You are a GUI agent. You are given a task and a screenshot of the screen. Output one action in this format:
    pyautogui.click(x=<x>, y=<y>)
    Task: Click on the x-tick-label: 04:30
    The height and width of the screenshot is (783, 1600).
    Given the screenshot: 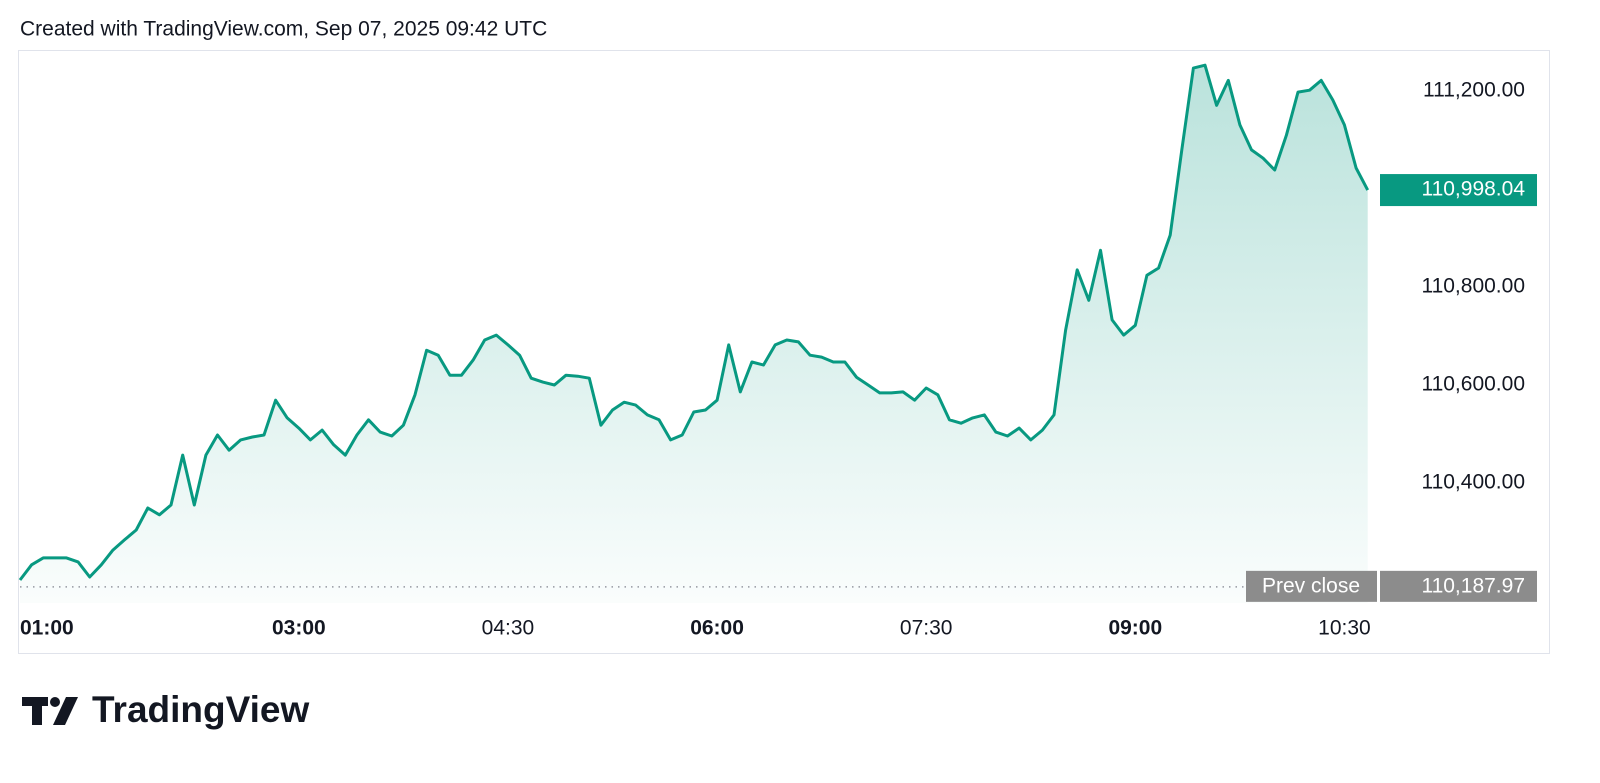 What is the action you would take?
    pyautogui.click(x=508, y=628)
    